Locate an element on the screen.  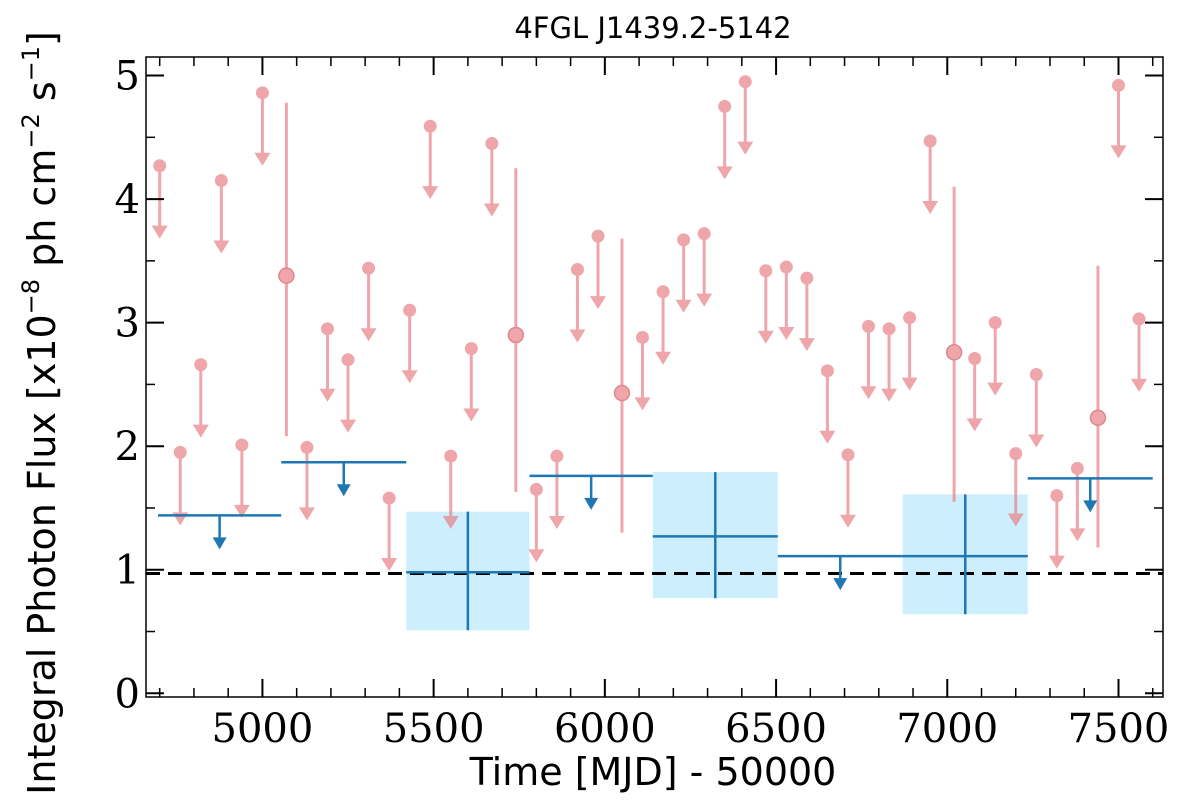
x-tick-label: 6500 is located at coordinates (776, 729).